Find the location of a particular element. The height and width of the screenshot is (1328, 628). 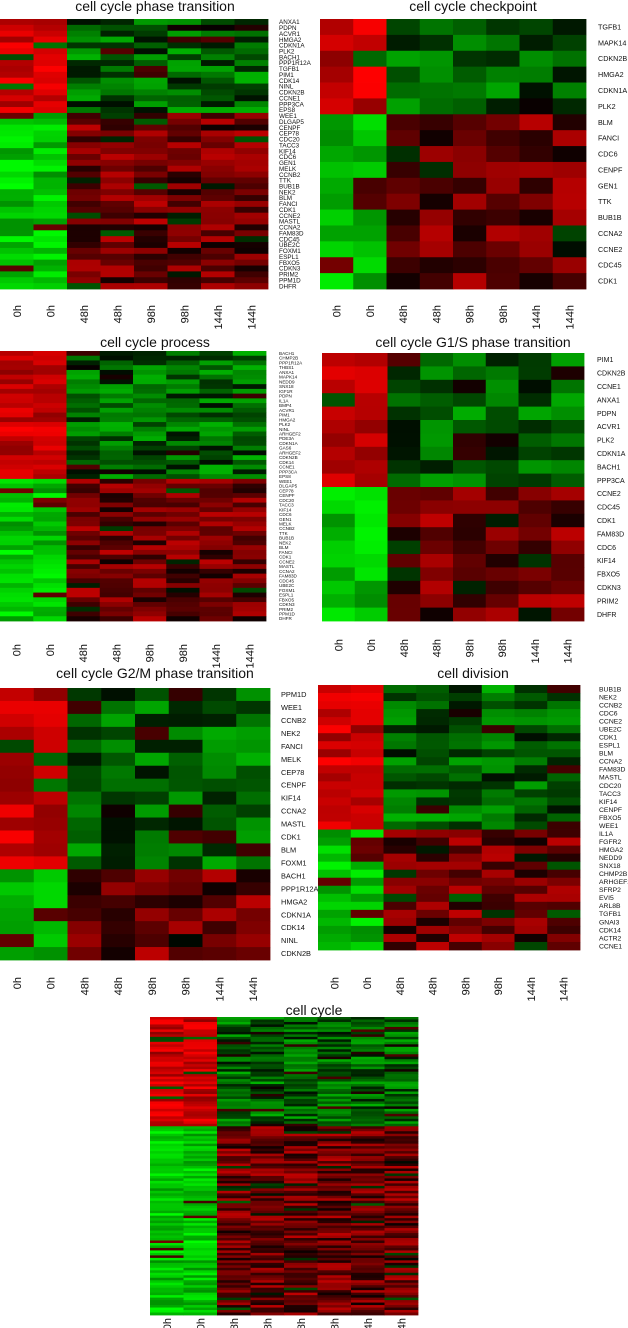

gene-label: DHFR is located at coordinates (606, 615).